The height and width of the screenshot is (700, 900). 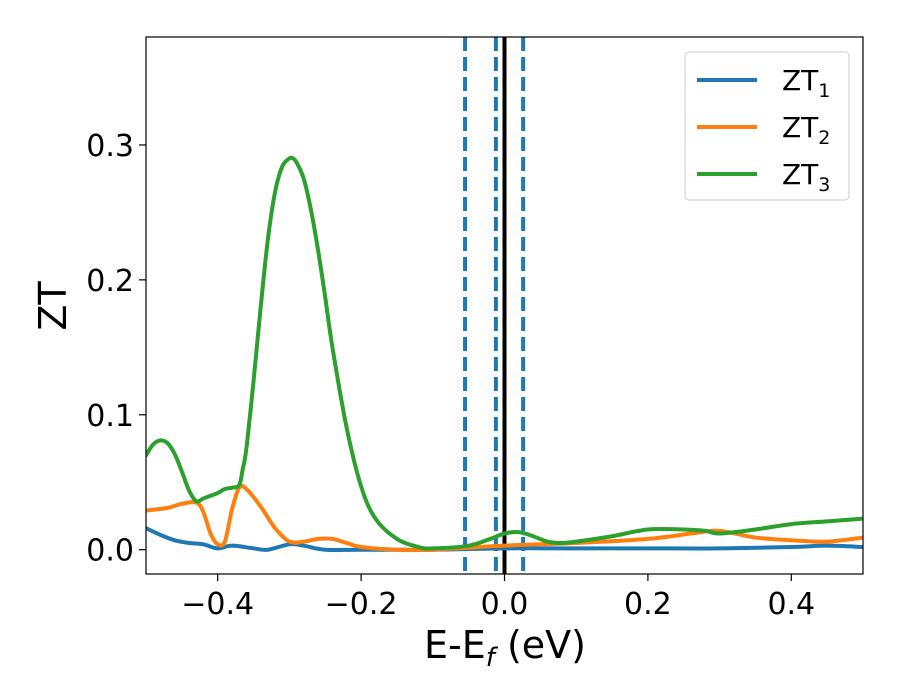 I want to click on x-tick-label: 0.2, so click(x=648, y=604).